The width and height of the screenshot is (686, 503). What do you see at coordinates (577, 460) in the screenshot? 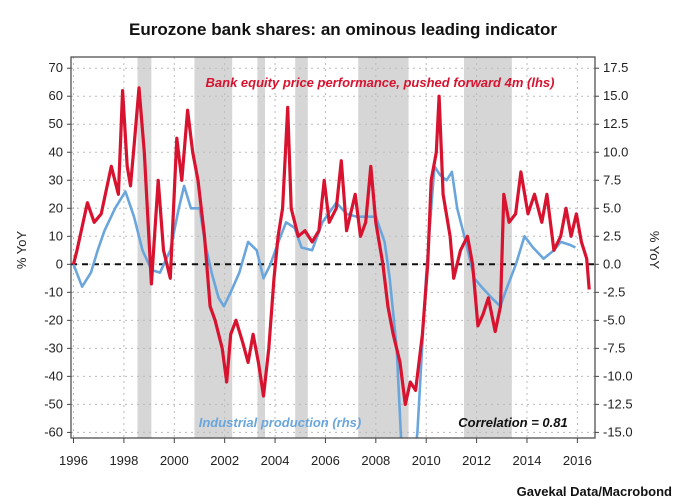
I see `x-tick-label: 2016` at bounding box center [577, 460].